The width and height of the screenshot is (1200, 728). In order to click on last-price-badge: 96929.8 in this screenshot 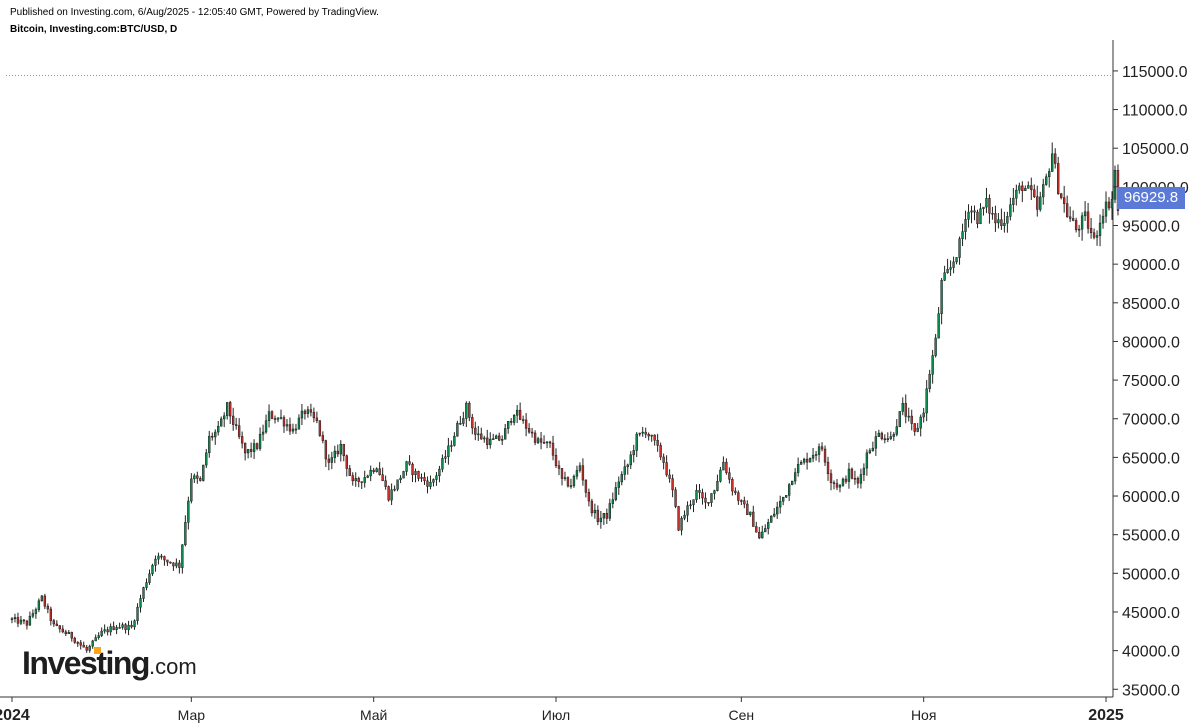, I will do `click(1151, 198)`.